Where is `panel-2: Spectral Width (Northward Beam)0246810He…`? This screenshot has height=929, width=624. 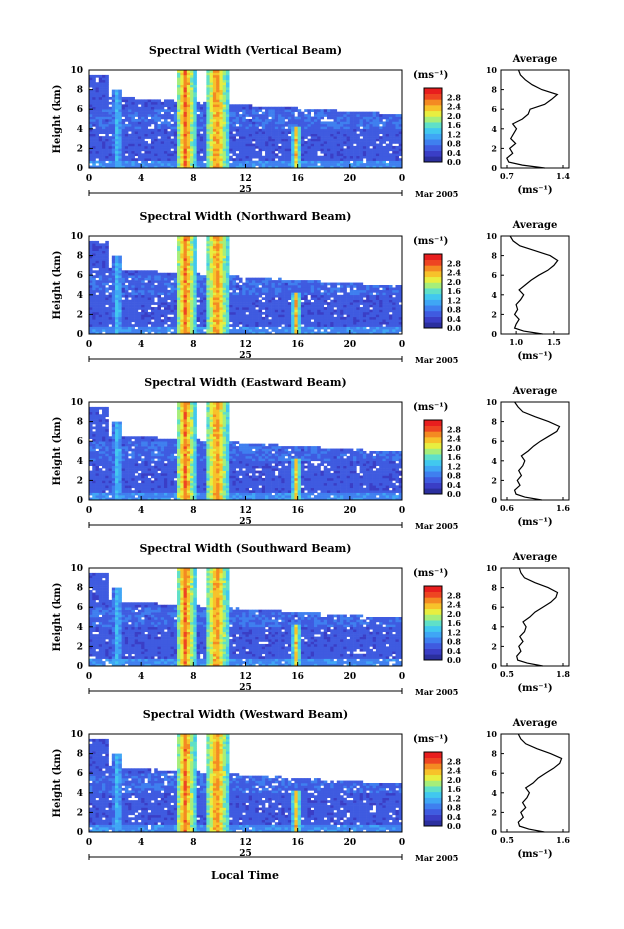 panel-2: Spectral Width (Northward Beam)0246810He… is located at coordinates (311, 287).